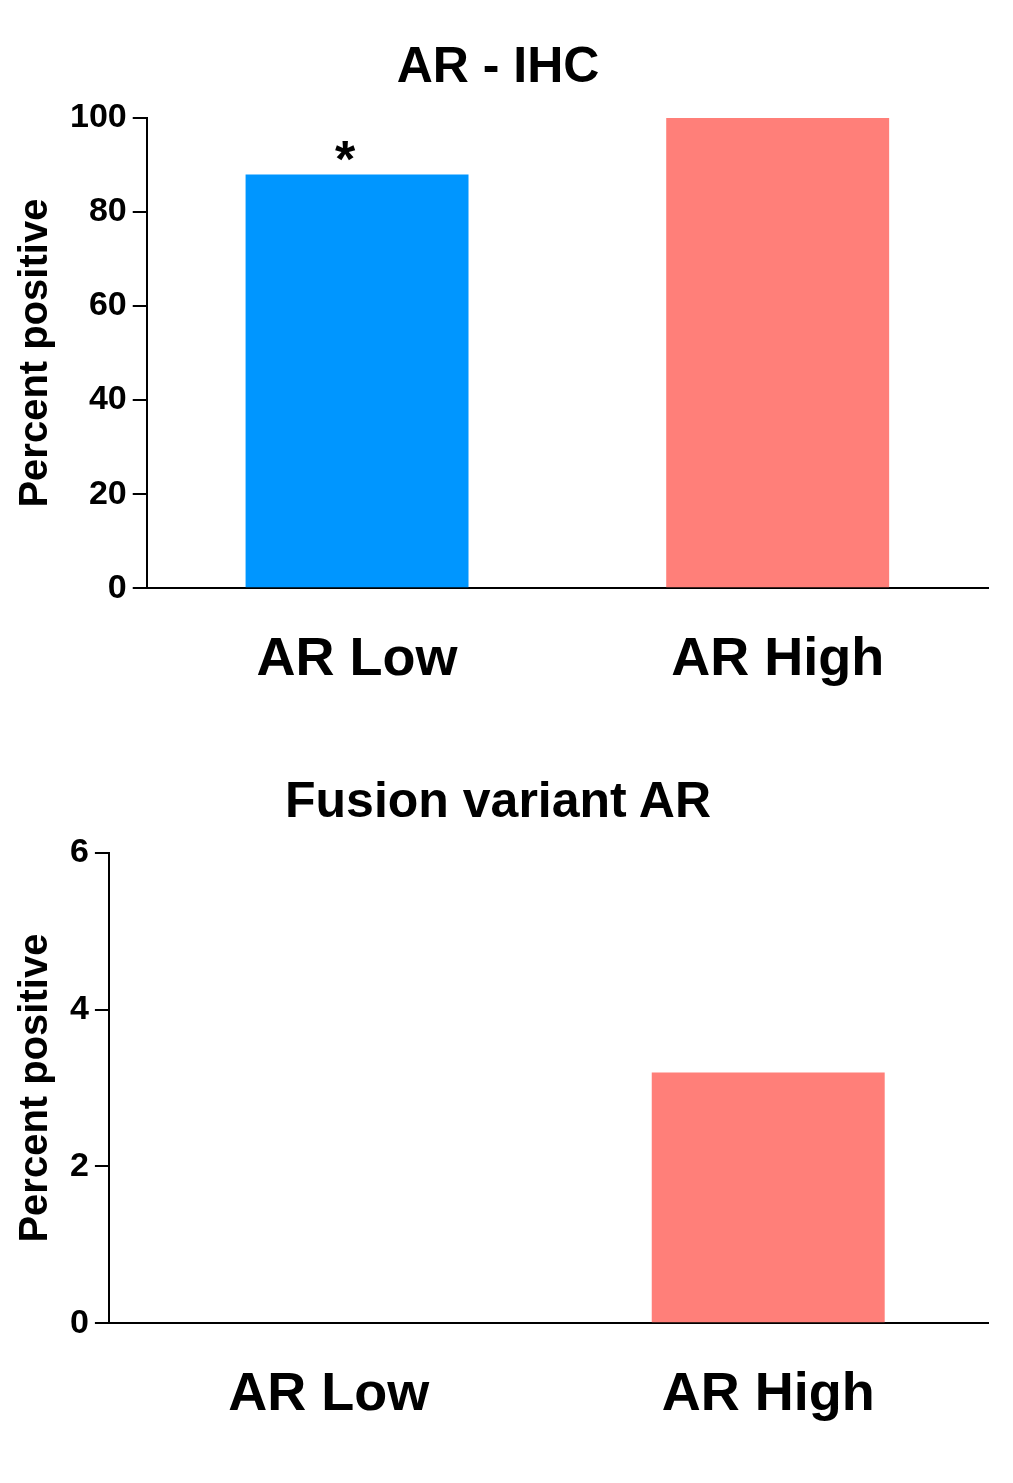 Image resolution: width=1013 pixels, height=1483 pixels. I want to click on y-tick-label: 60, so click(107, 303).